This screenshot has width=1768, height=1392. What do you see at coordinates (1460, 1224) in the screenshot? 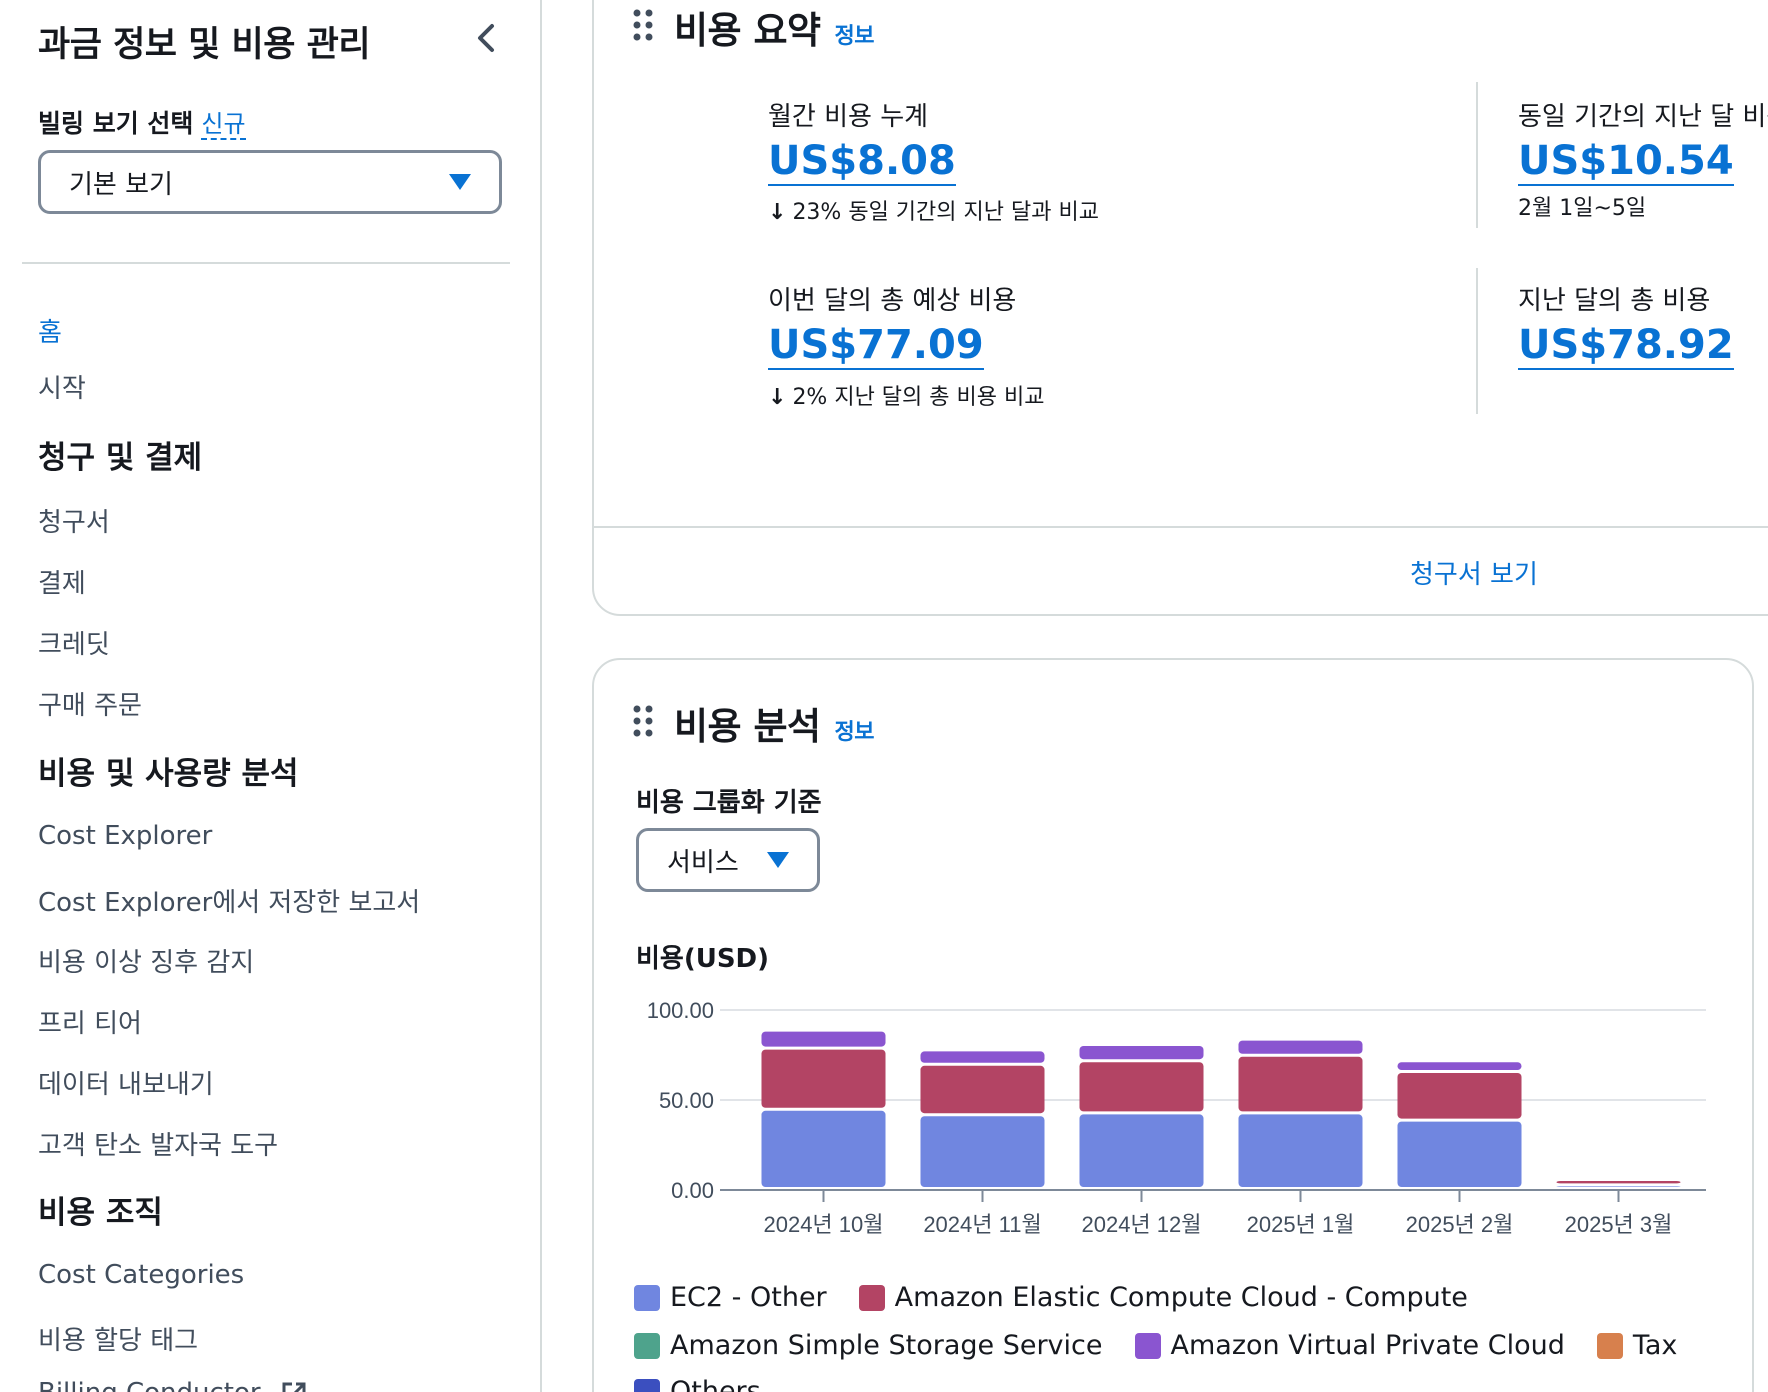
I see `x-tick-label: 2025년 2월` at bounding box center [1460, 1224].